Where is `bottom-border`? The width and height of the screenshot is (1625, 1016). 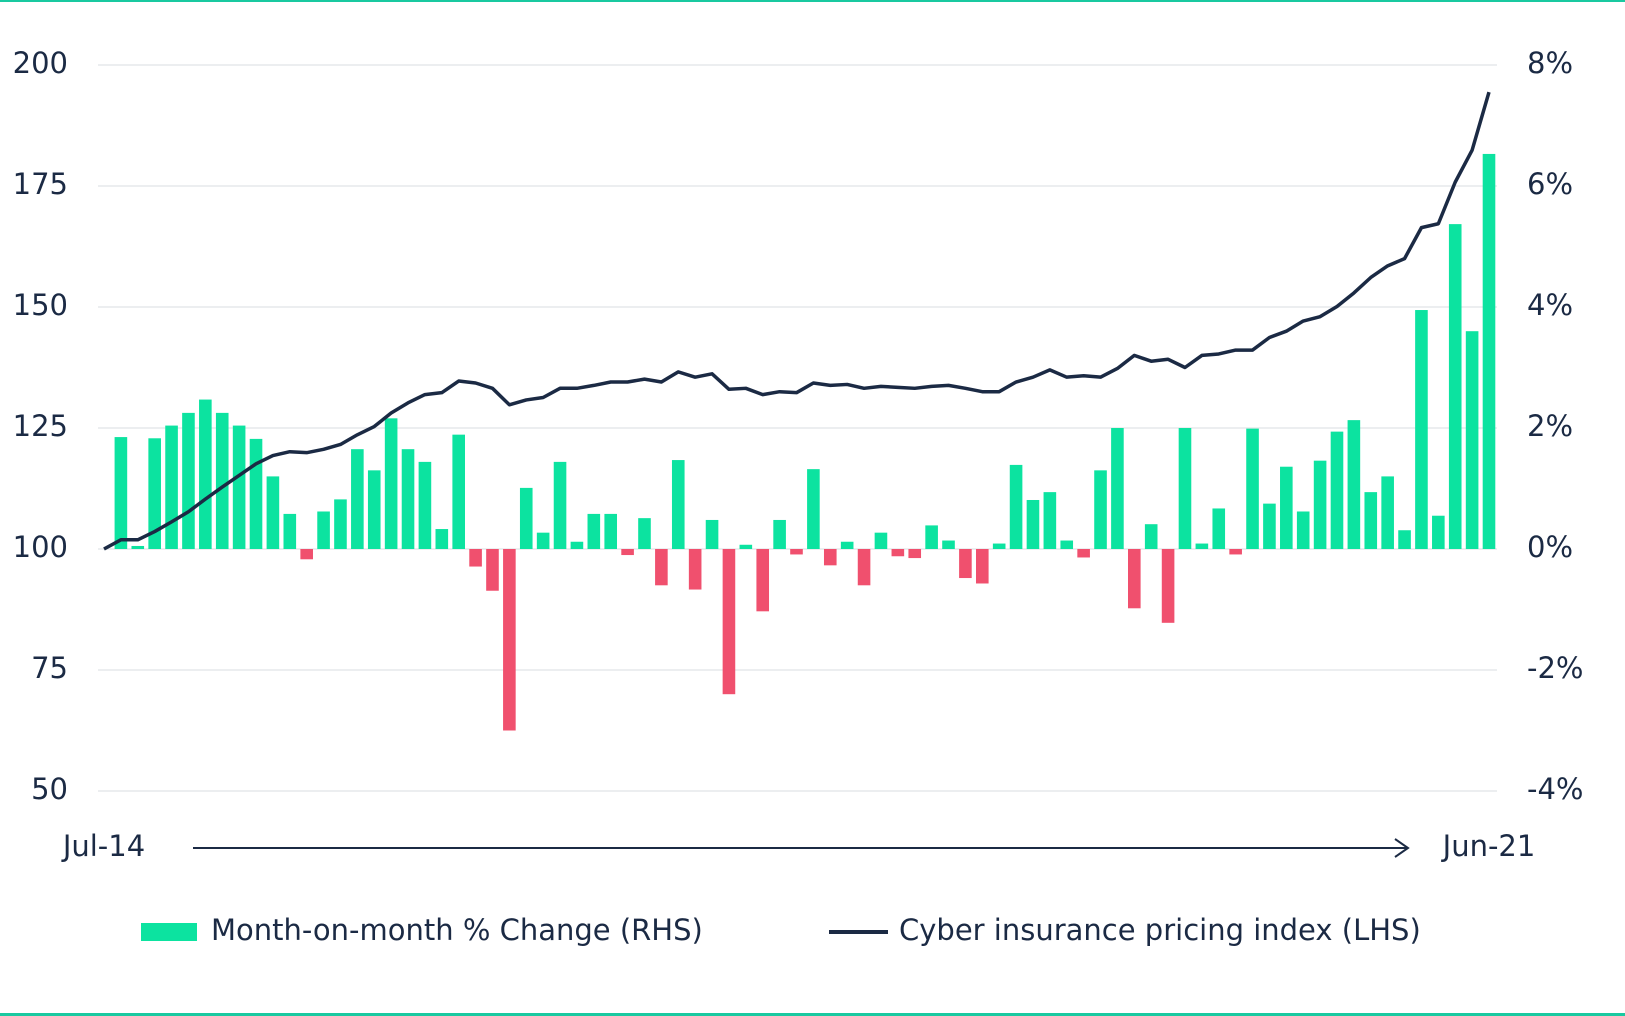
bottom-border is located at coordinates (812, 1014).